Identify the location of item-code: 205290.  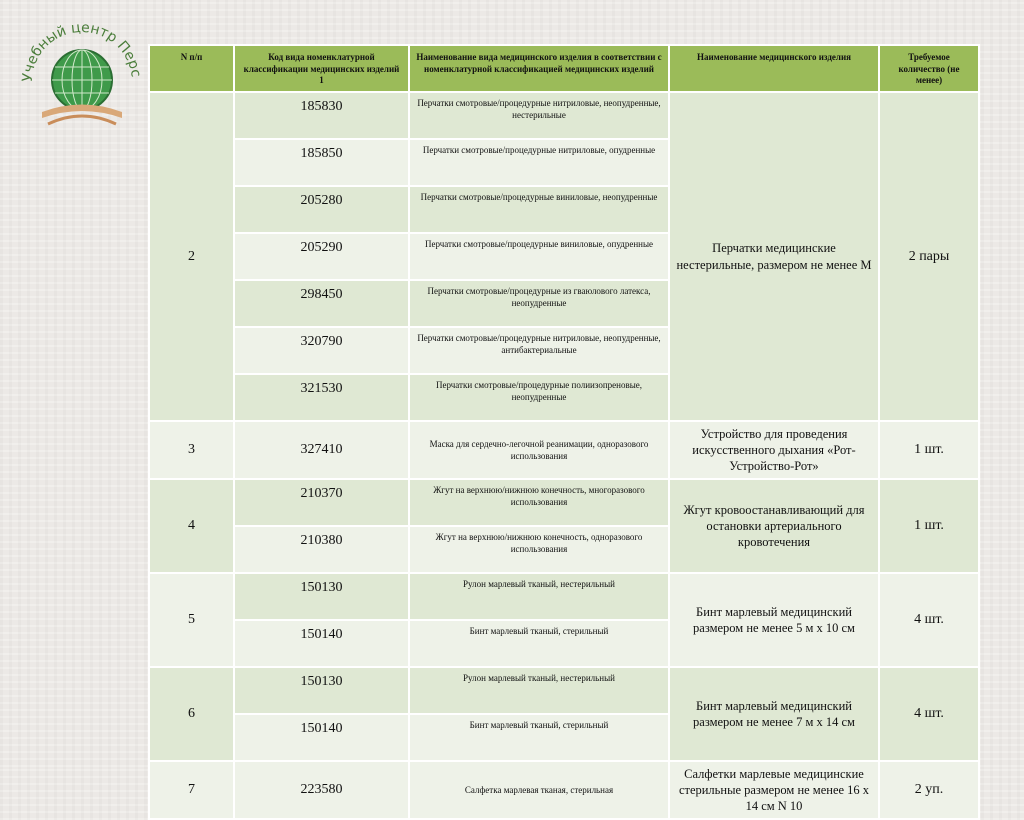
(321, 256).